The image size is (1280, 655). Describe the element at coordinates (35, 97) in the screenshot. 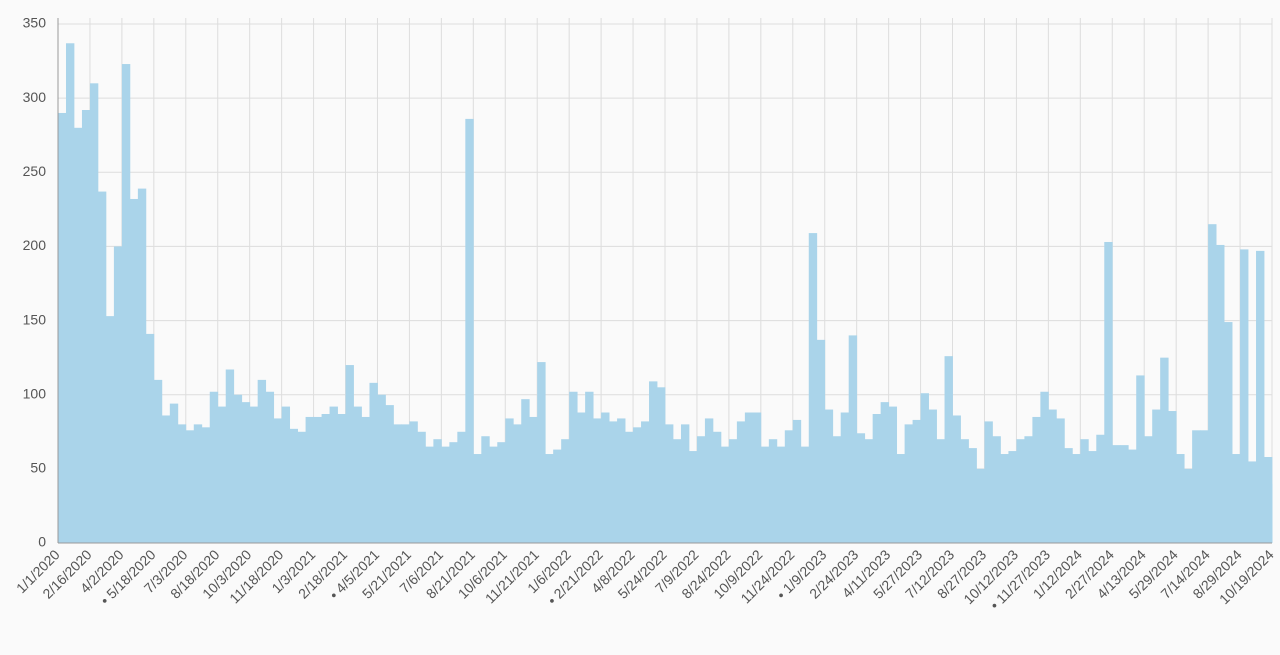

I see `y-tick-label: 300` at that location.